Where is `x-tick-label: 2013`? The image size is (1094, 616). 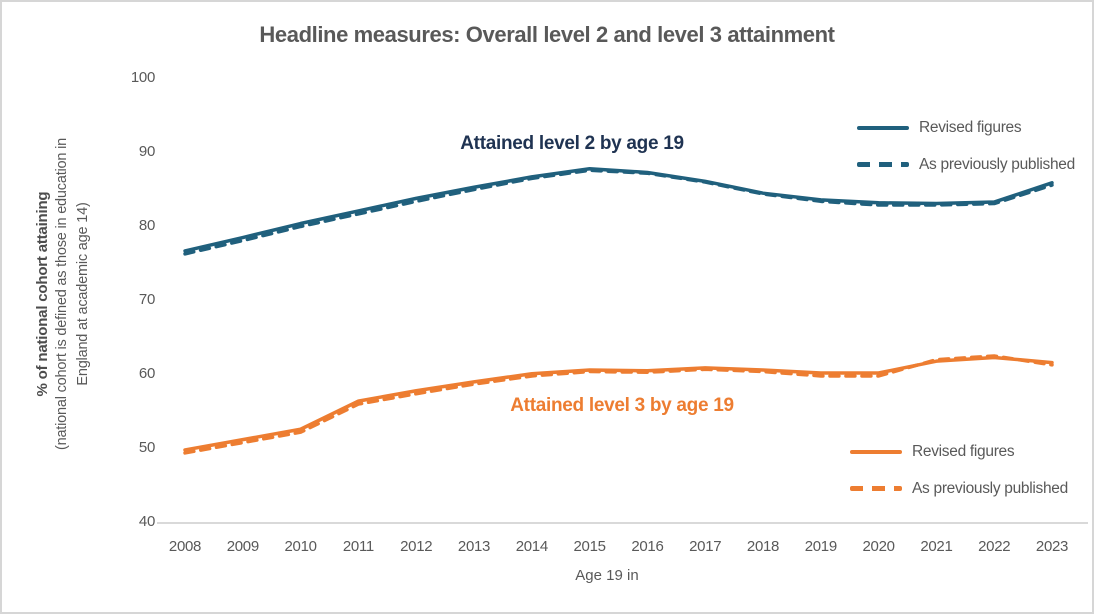
x-tick-label: 2013 is located at coordinates (474, 546).